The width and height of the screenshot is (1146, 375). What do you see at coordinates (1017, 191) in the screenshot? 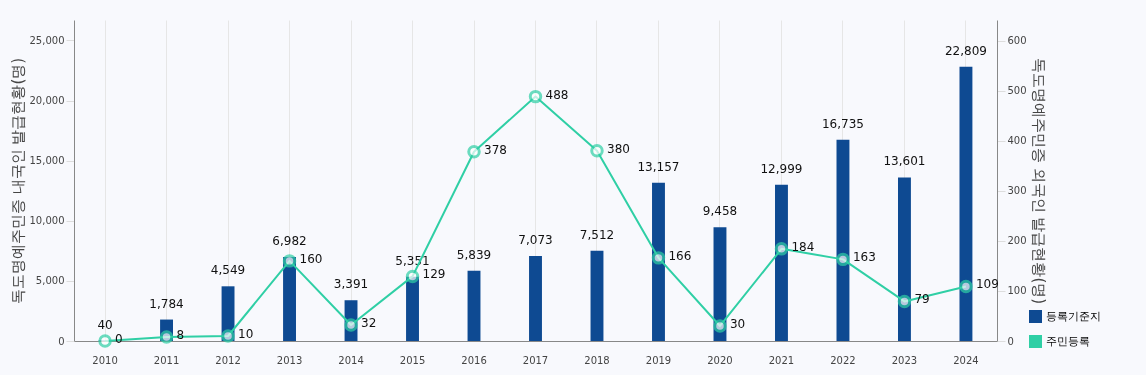
I see `y2-tick-label: 300` at bounding box center [1017, 191].